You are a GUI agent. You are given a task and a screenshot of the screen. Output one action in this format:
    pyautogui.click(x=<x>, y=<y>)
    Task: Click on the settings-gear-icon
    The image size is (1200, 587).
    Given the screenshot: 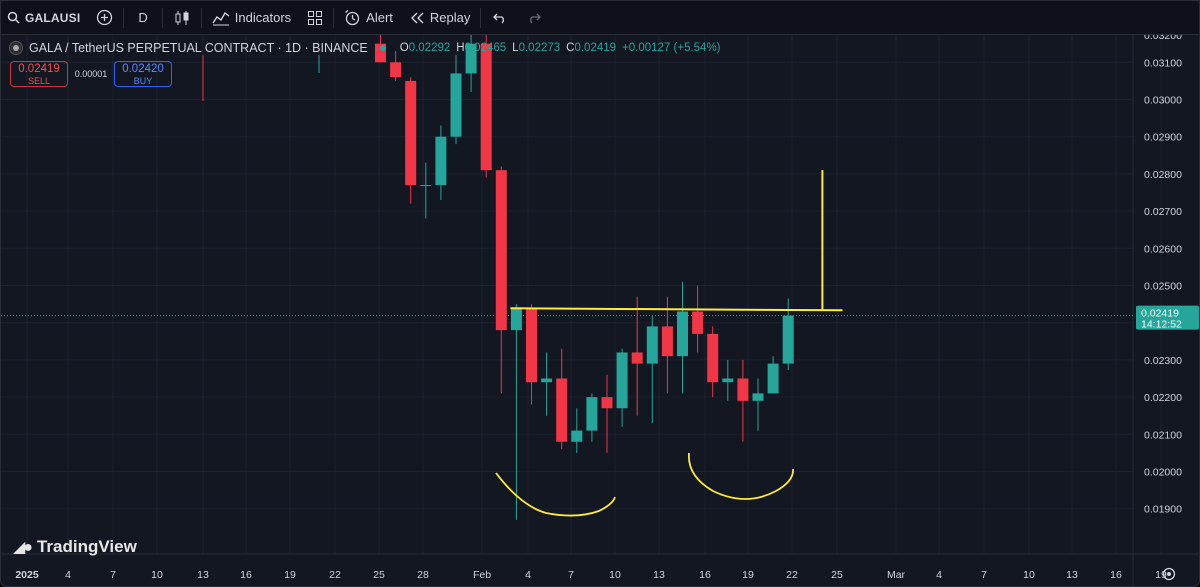 What is the action you would take?
    pyautogui.click(x=1169, y=574)
    